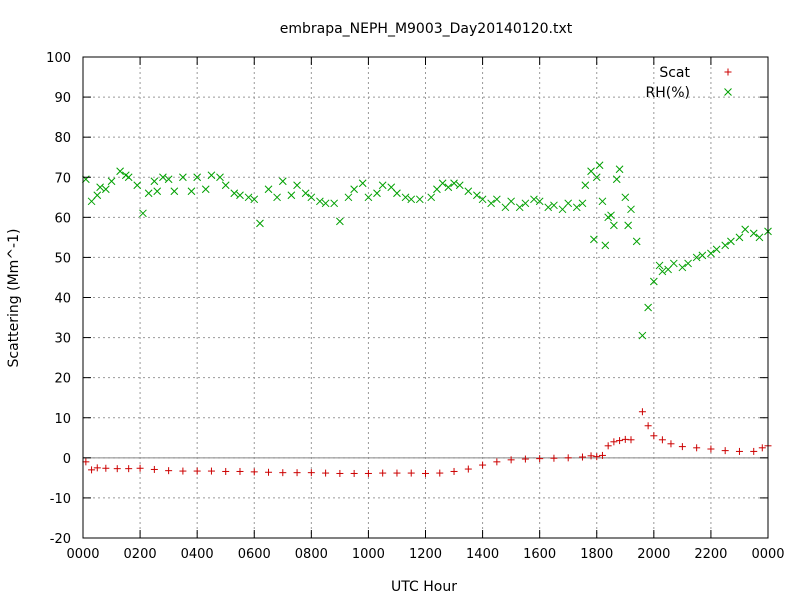  Describe the element at coordinates (67, 459) in the screenshot. I see `y-tick-label: 0` at that location.